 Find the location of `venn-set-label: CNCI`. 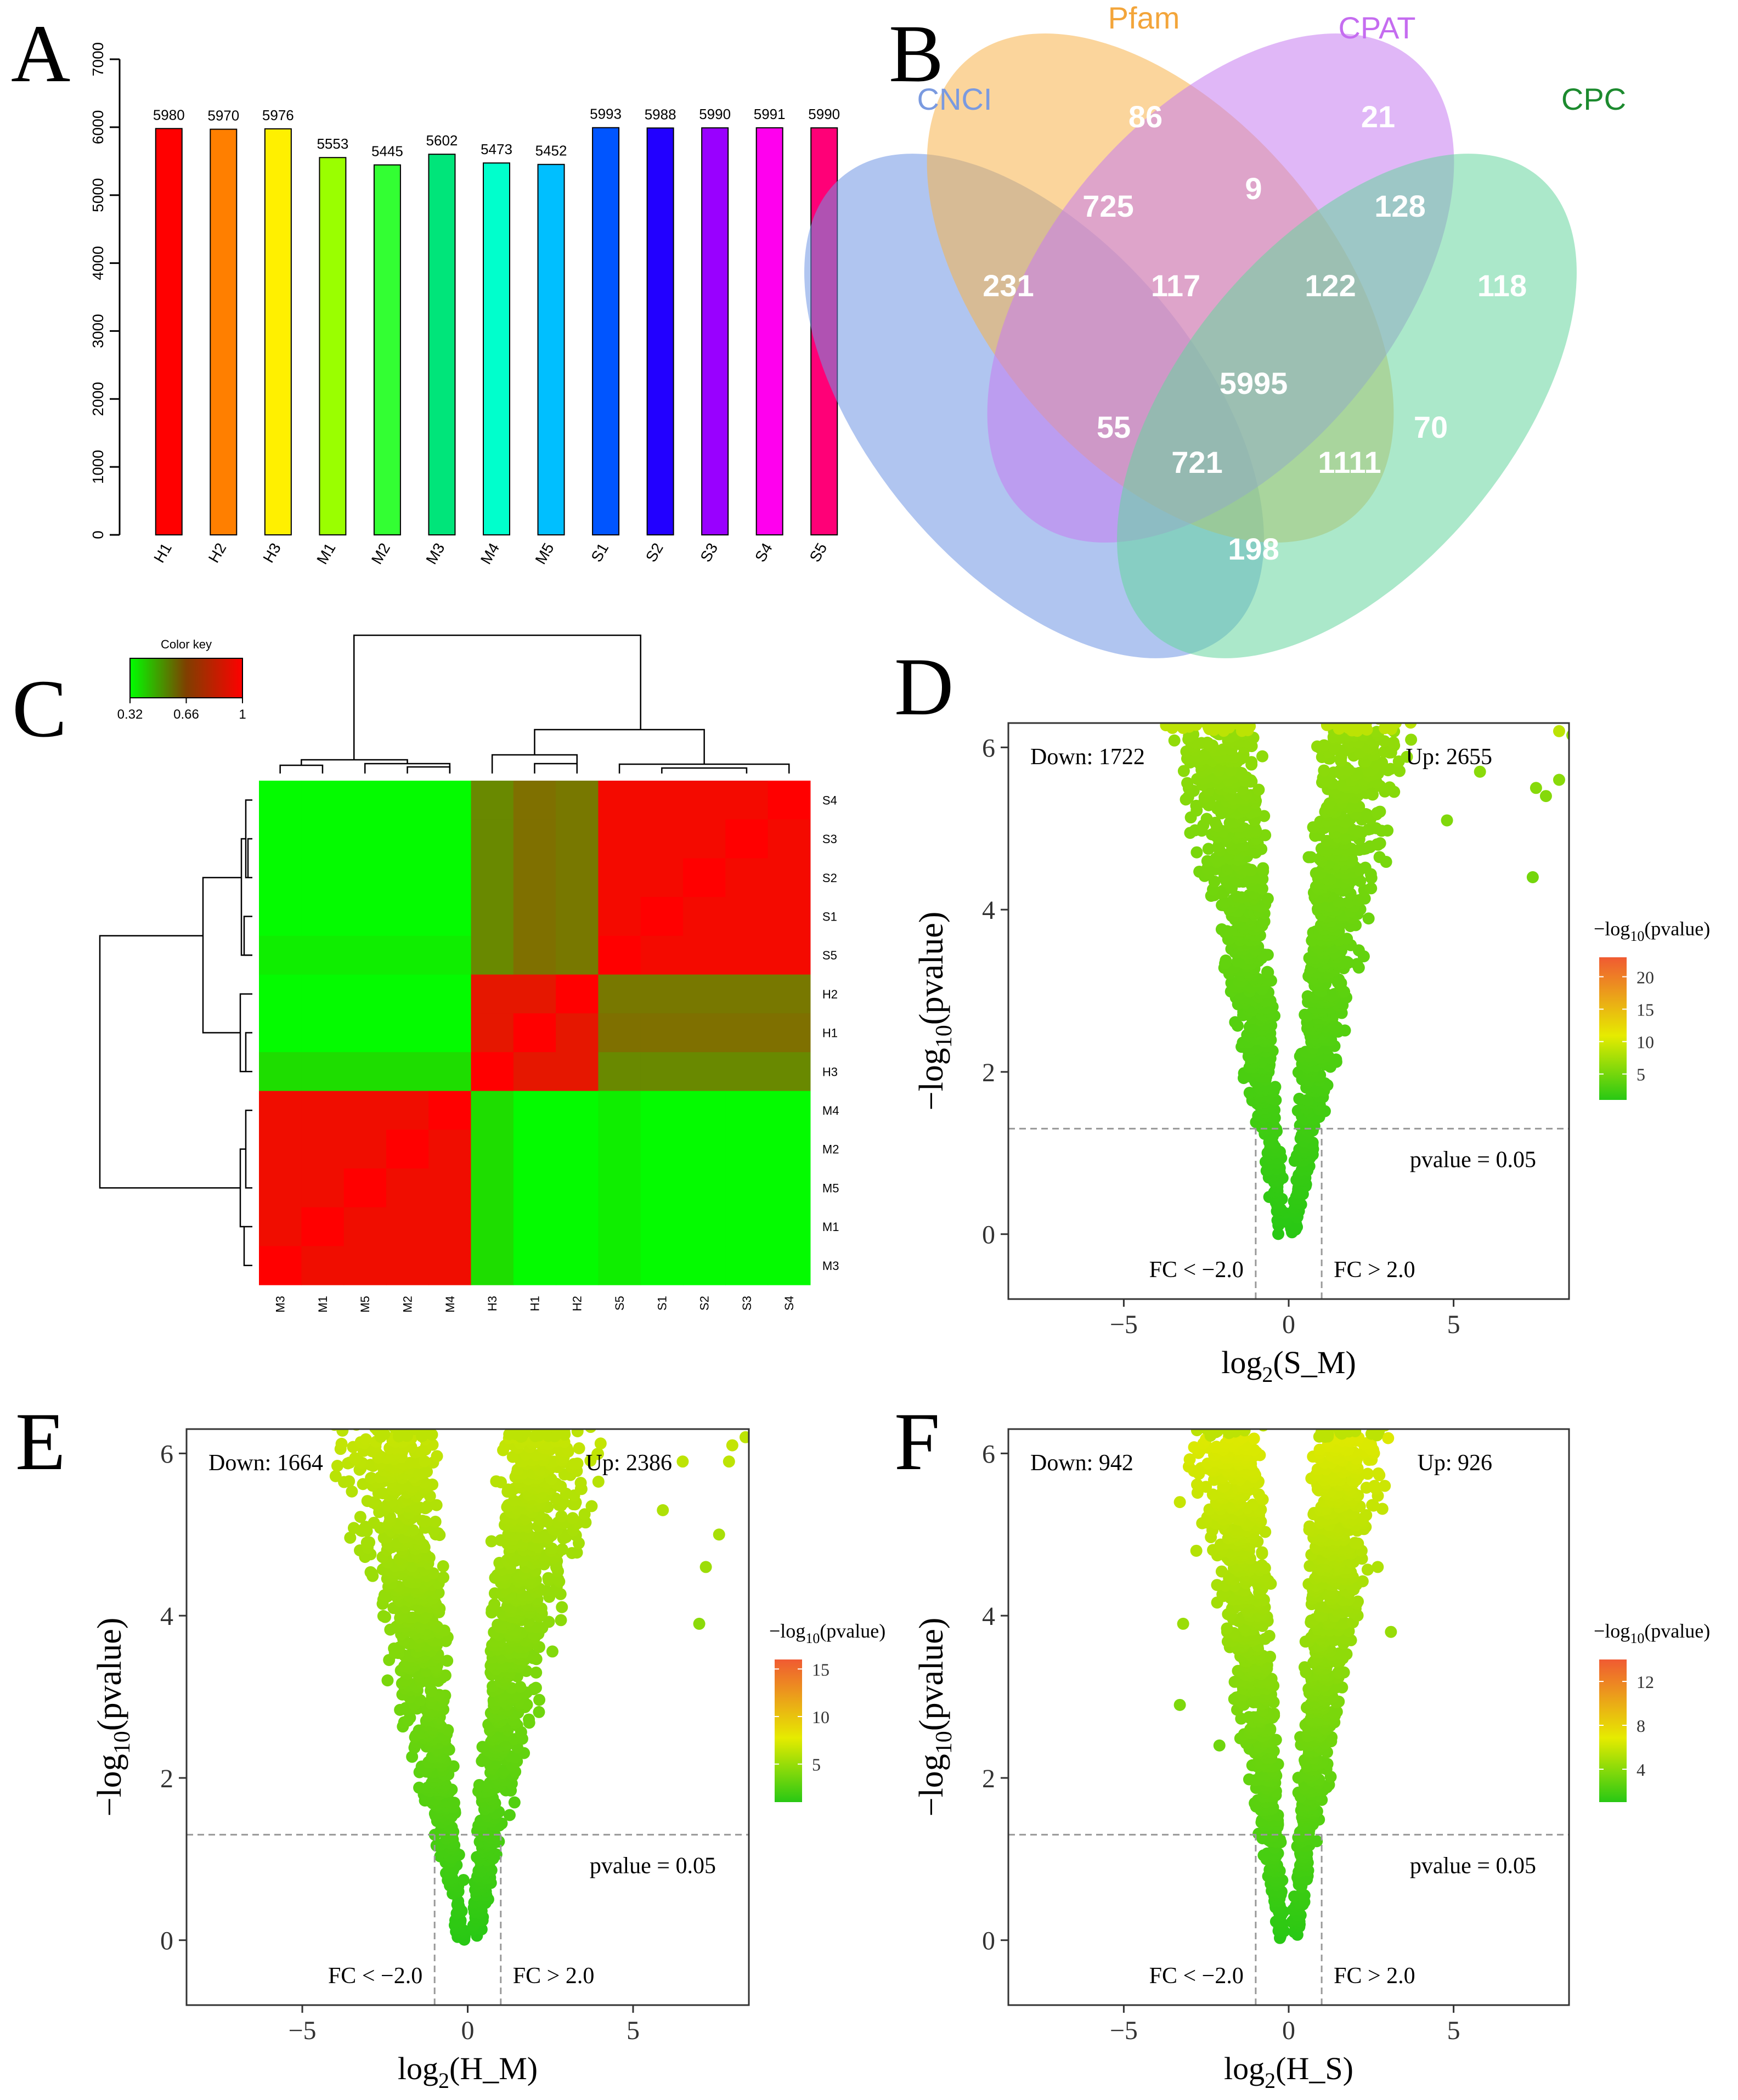

venn-set-label: CNCI is located at coordinates (955, 99).